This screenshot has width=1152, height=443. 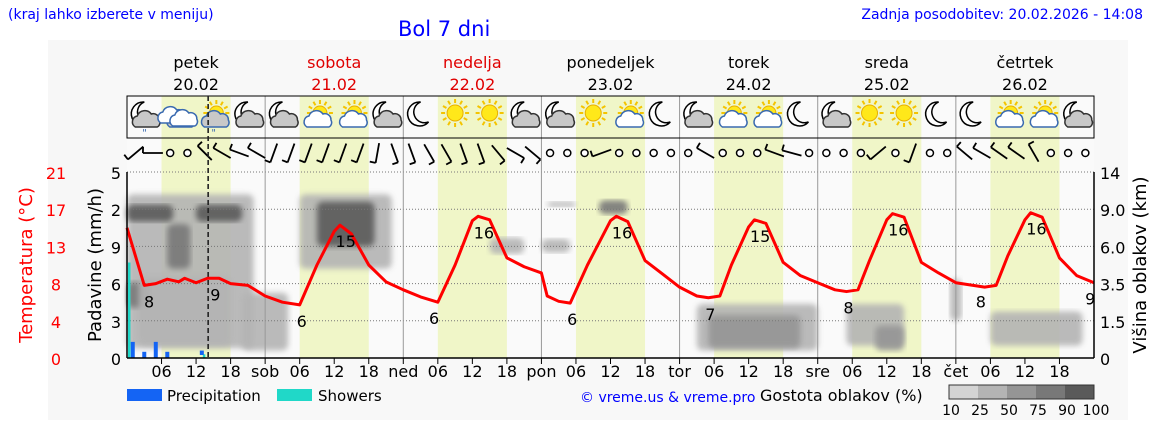 What do you see at coordinates (1112, 210) in the screenshot?
I see `cloud-height-tick-label: 9.0` at bounding box center [1112, 210].